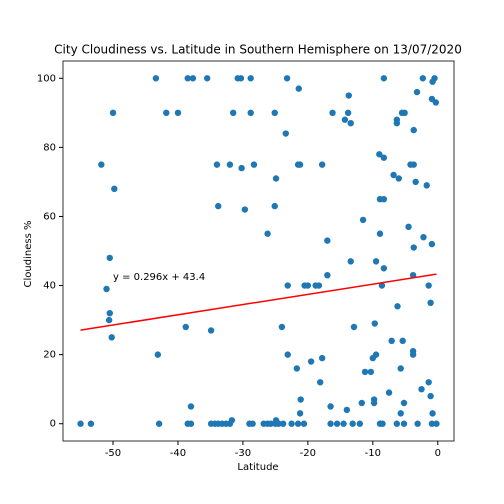 This screenshot has height=504, width=504. What do you see at coordinates (243, 453) in the screenshot?
I see `x-tick-label: -30` at bounding box center [243, 453].